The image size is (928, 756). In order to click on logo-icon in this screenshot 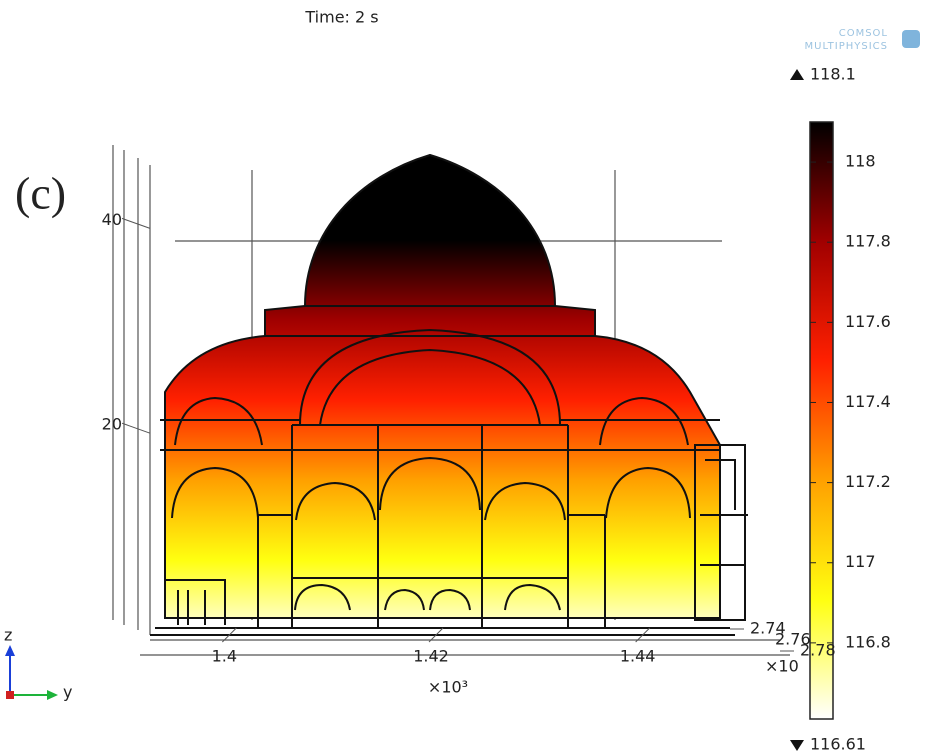, I will do `click(911, 39)`.